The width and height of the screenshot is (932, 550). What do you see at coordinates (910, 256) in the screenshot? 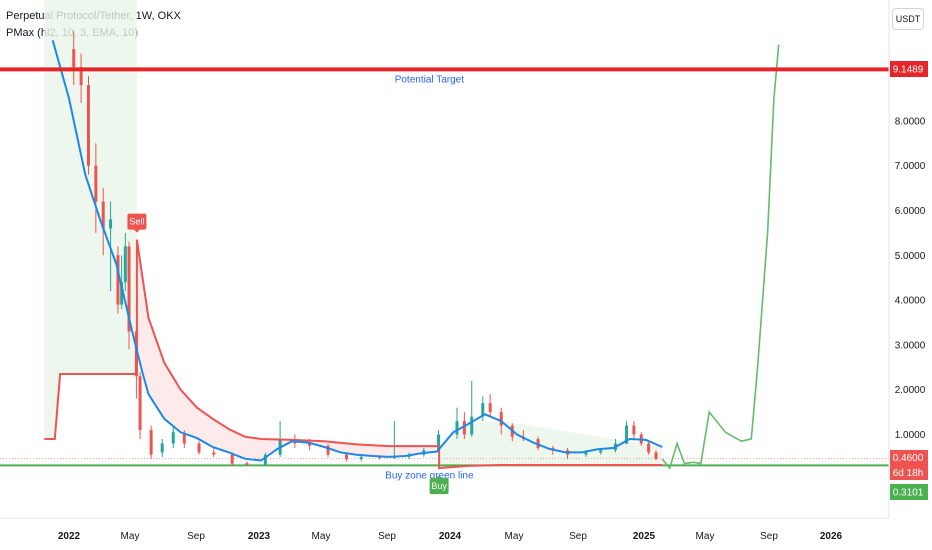
I see `y-tick-label: 5.0000` at bounding box center [910, 256].